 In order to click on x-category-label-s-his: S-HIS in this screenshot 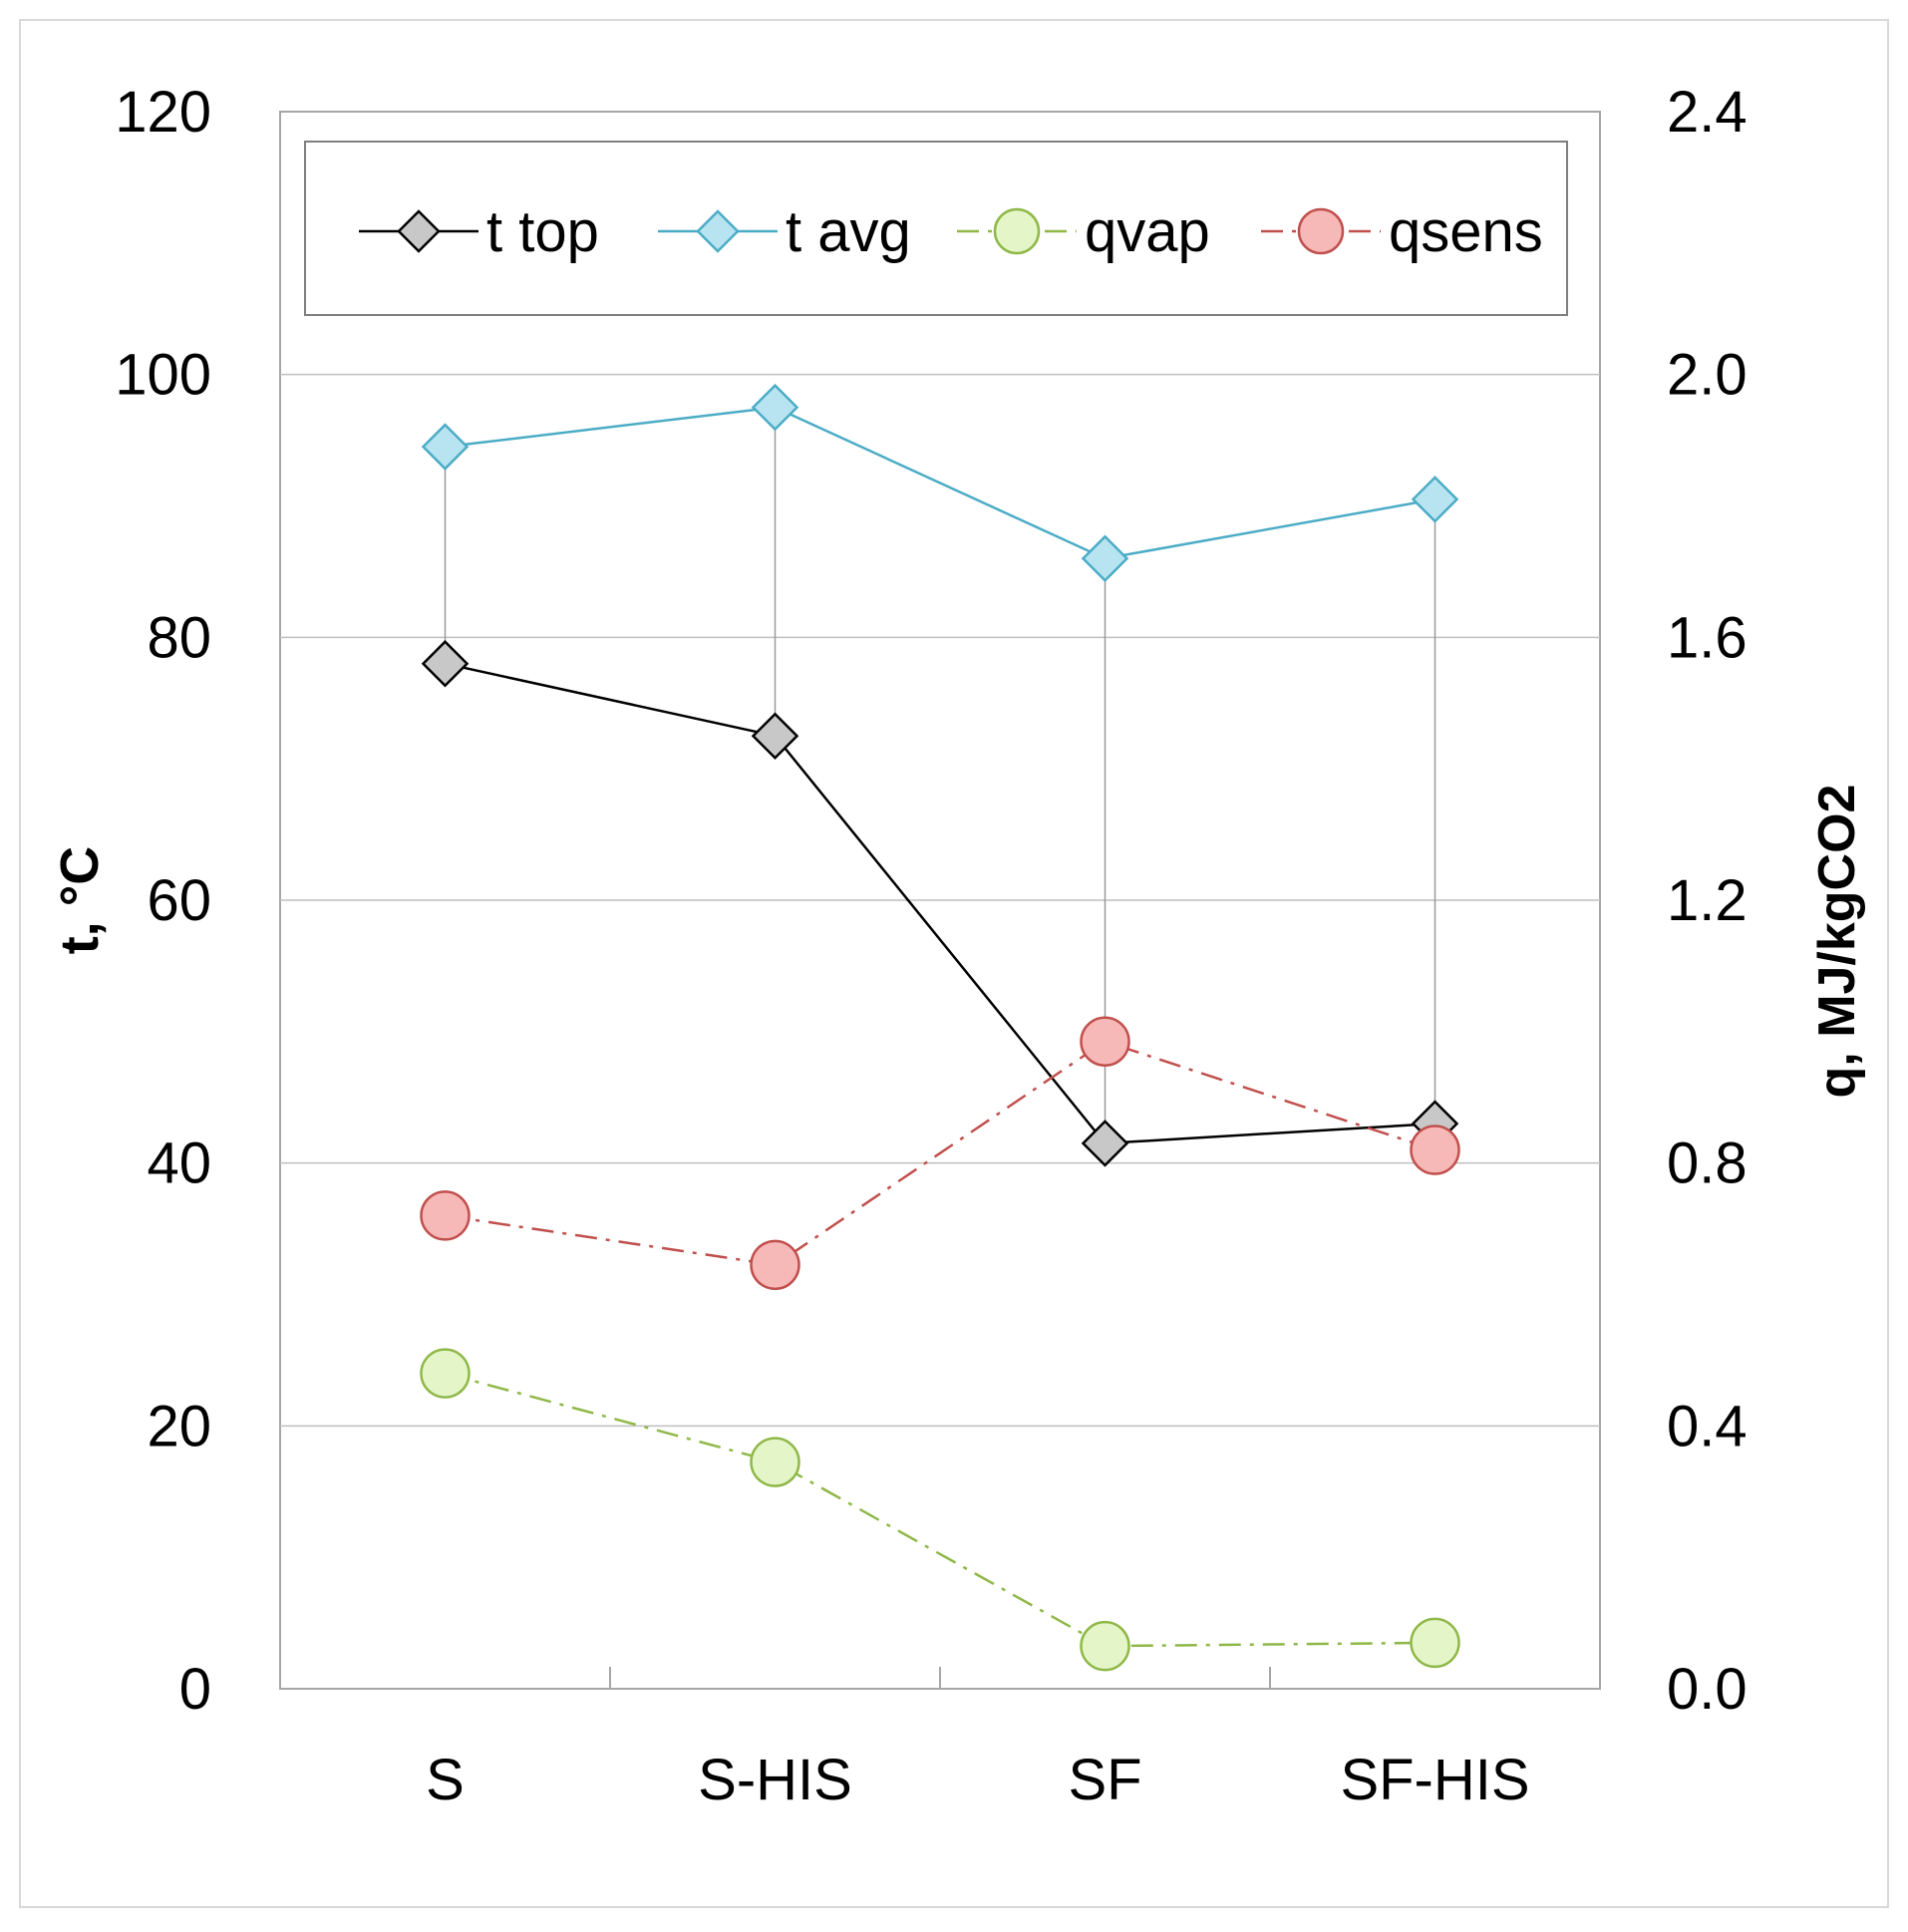, I will do `click(775, 1780)`.